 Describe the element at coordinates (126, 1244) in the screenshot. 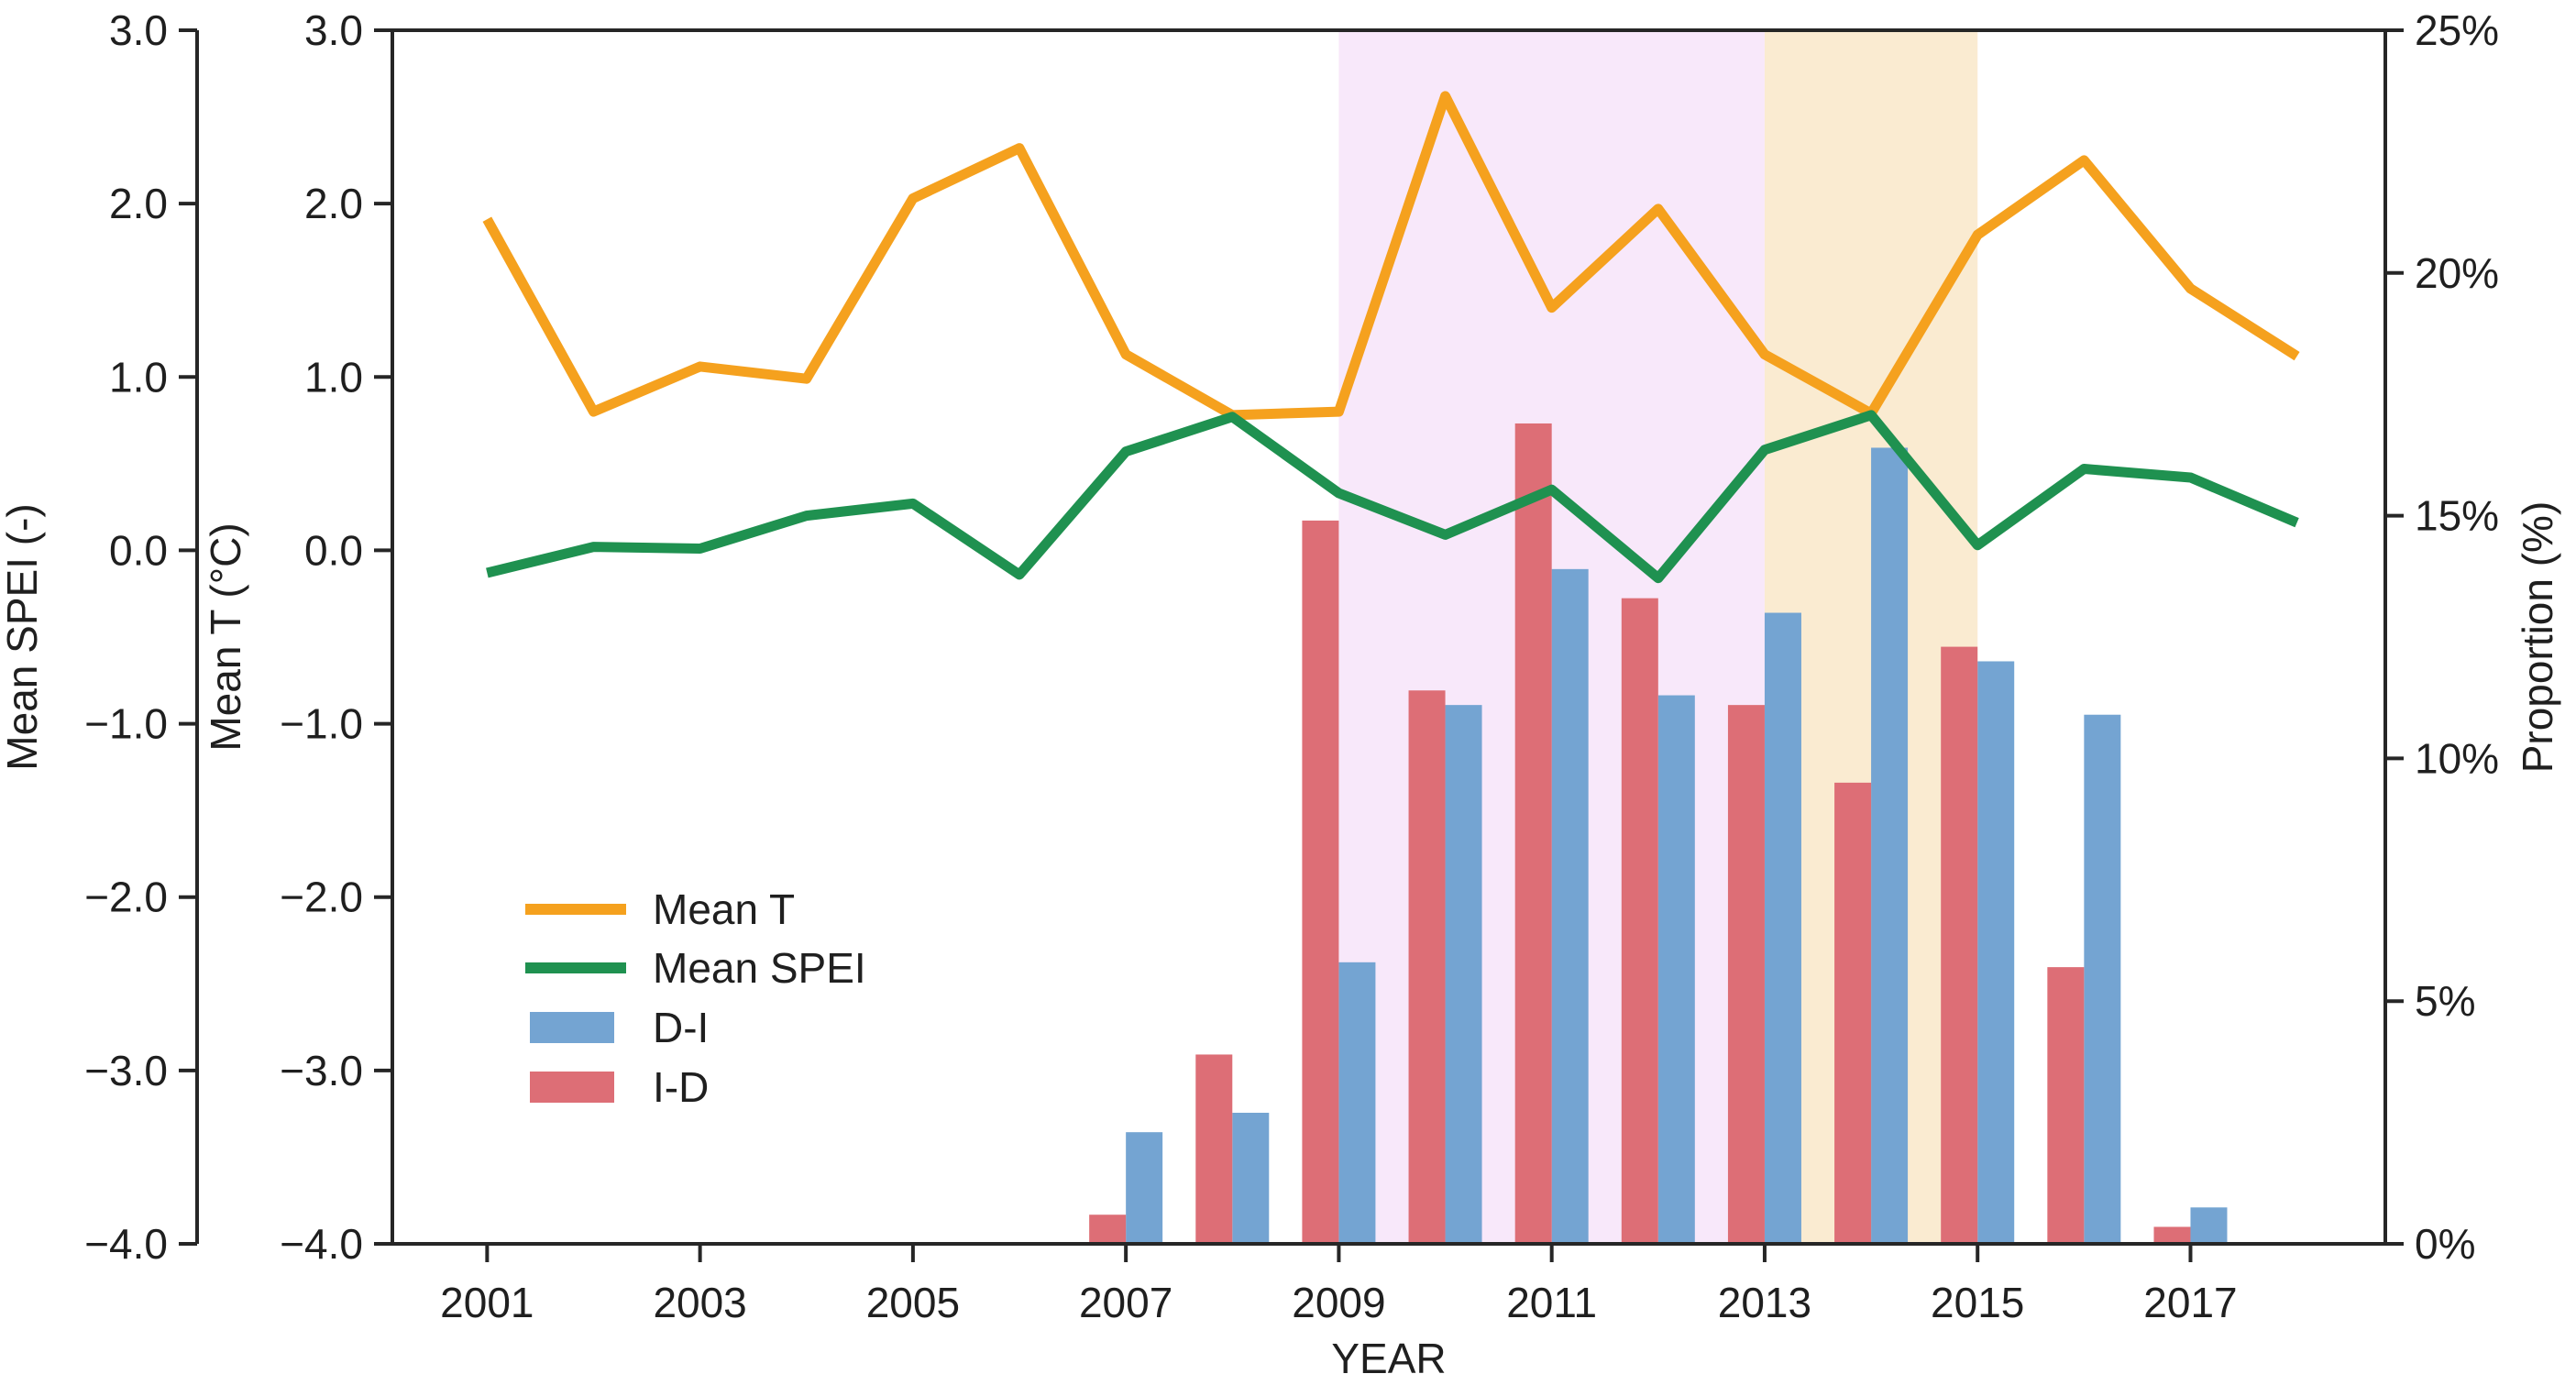

I see `spei-axis-tick-label: −4.0` at that location.